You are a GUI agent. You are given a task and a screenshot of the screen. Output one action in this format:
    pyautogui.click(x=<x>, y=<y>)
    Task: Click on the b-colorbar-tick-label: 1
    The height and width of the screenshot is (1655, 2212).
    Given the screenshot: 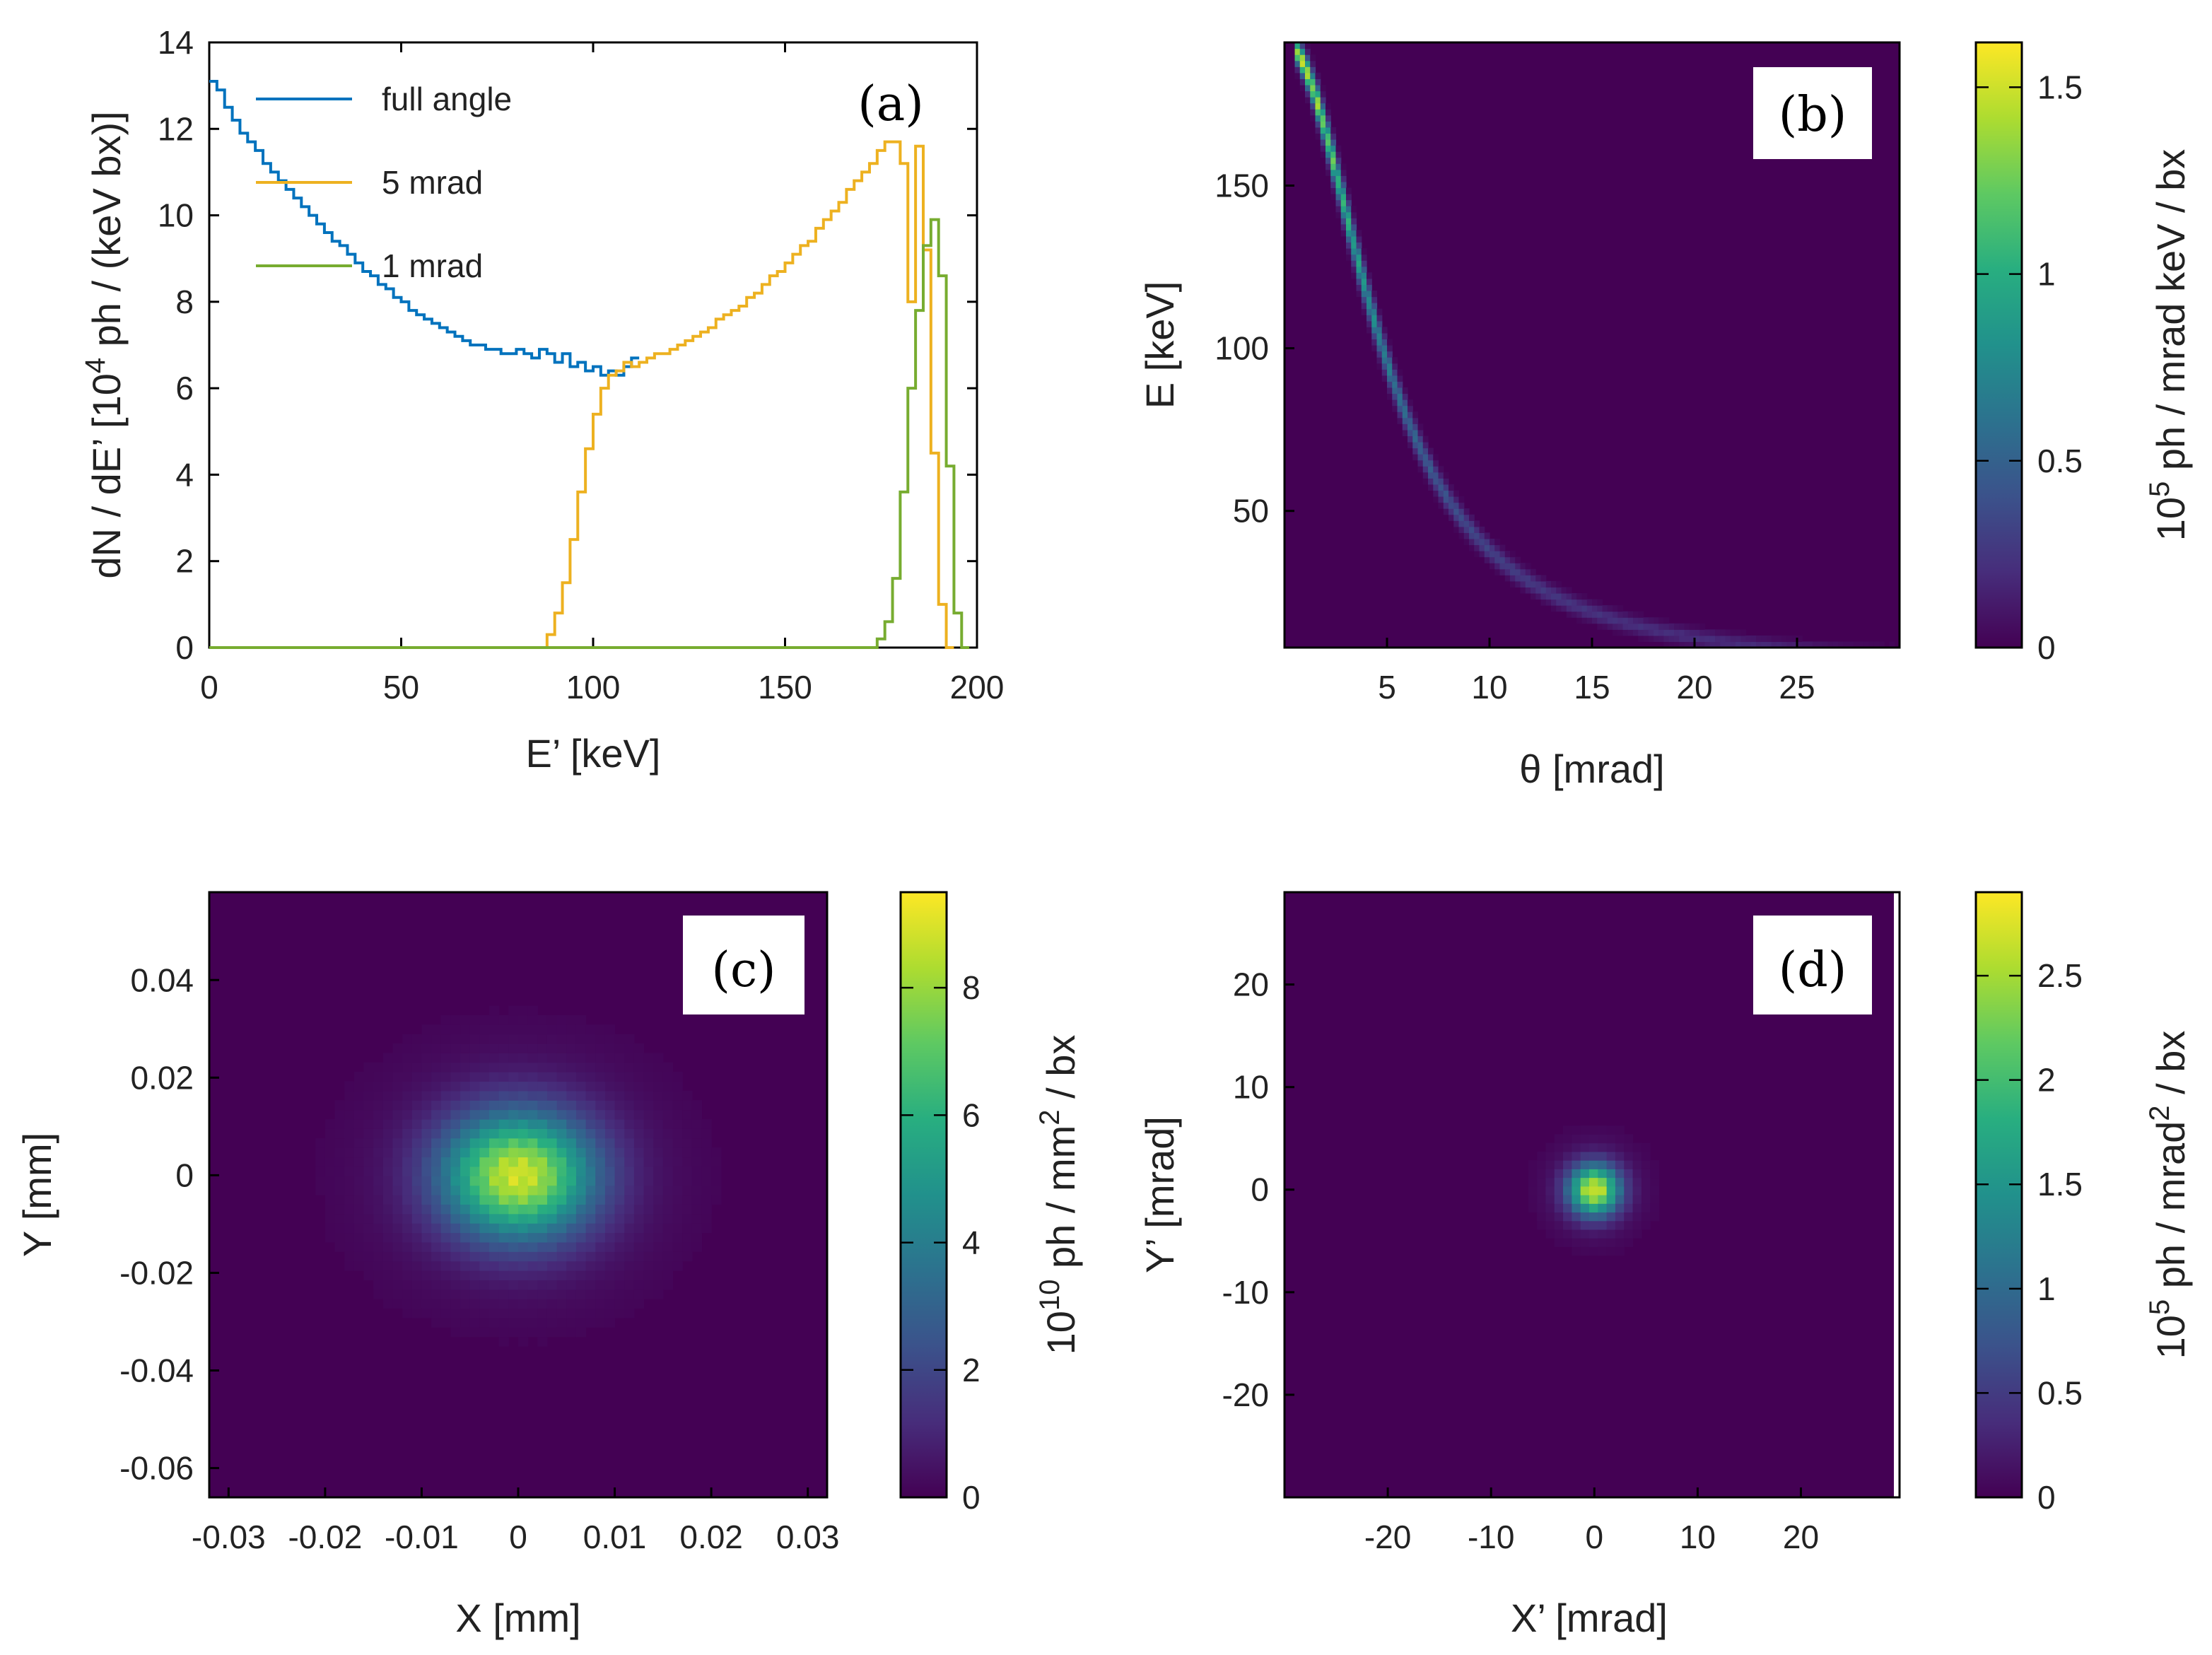 What is the action you would take?
    pyautogui.click(x=2046, y=274)
    